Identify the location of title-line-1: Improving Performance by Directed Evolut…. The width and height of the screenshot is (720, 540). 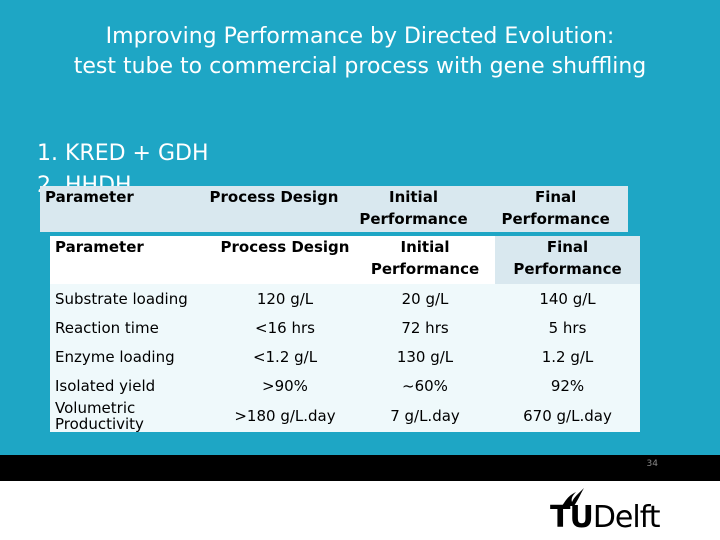
(360, 36).